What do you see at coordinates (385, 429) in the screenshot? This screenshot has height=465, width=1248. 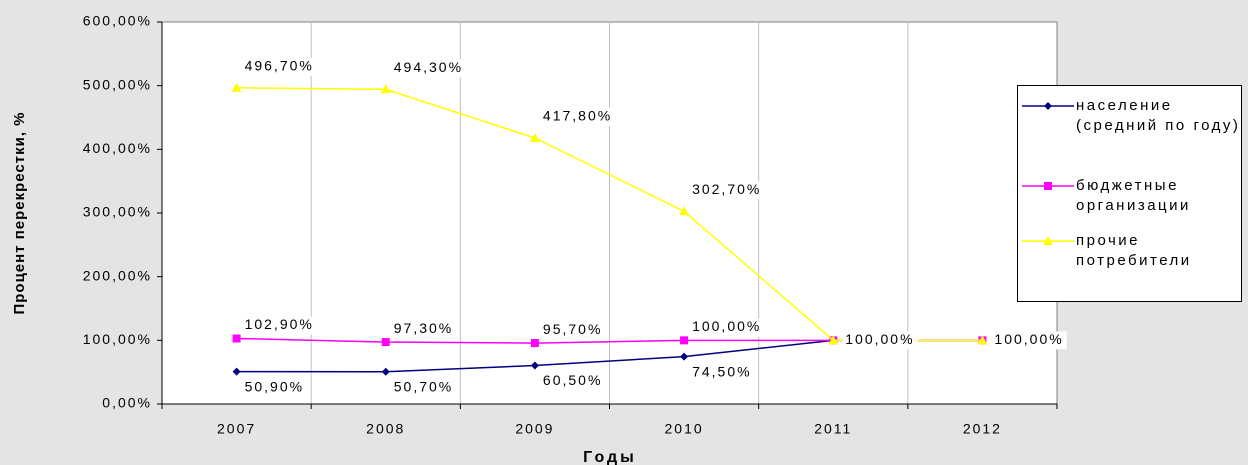 I see `x-tick-label: 2008` at bounding box center [385, 429].